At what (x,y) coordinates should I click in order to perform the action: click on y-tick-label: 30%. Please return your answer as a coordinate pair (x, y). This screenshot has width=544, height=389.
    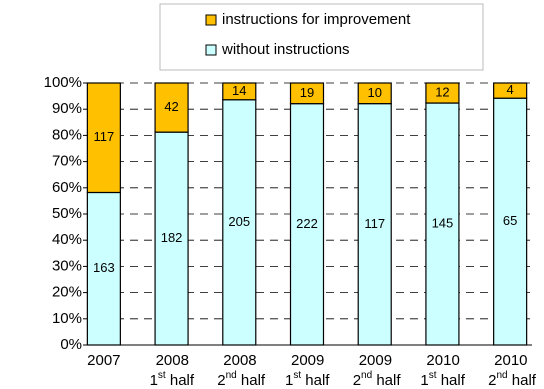
    Looking at the image, I should click on (67, 265).